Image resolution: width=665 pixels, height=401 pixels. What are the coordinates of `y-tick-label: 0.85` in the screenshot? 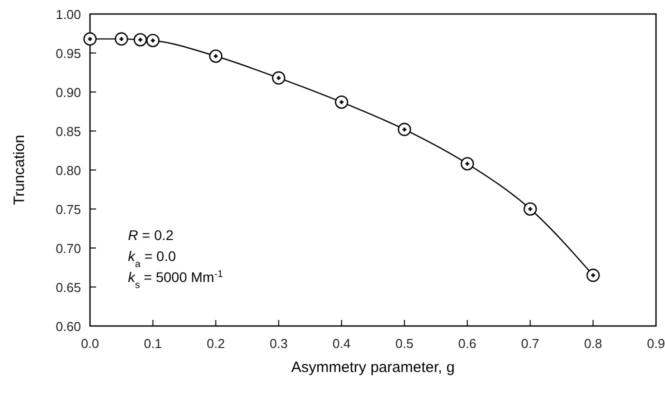 It's located at (68, 131).